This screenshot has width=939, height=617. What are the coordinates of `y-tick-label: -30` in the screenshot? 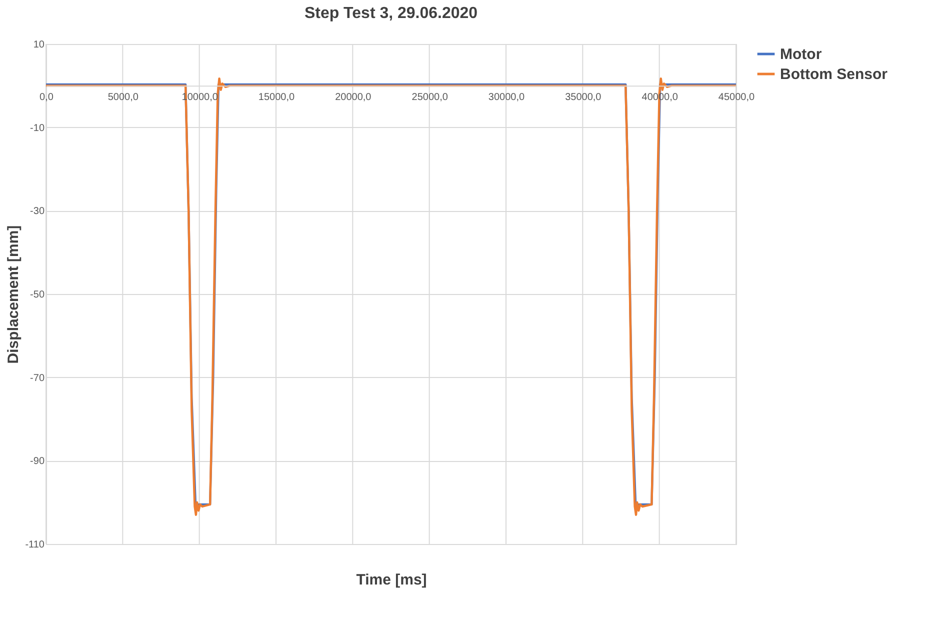 It's located at (37, 212).